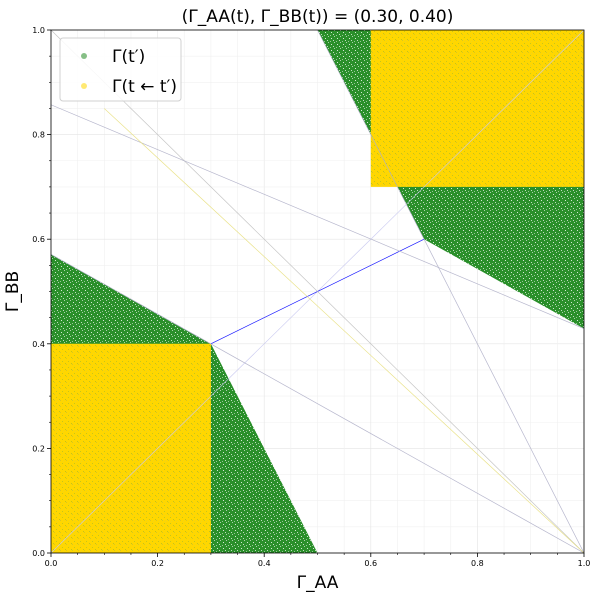 The height and width of the screenshot is (604, 600). I want to click on x-tick-label: 1.0, so click(584, 563).